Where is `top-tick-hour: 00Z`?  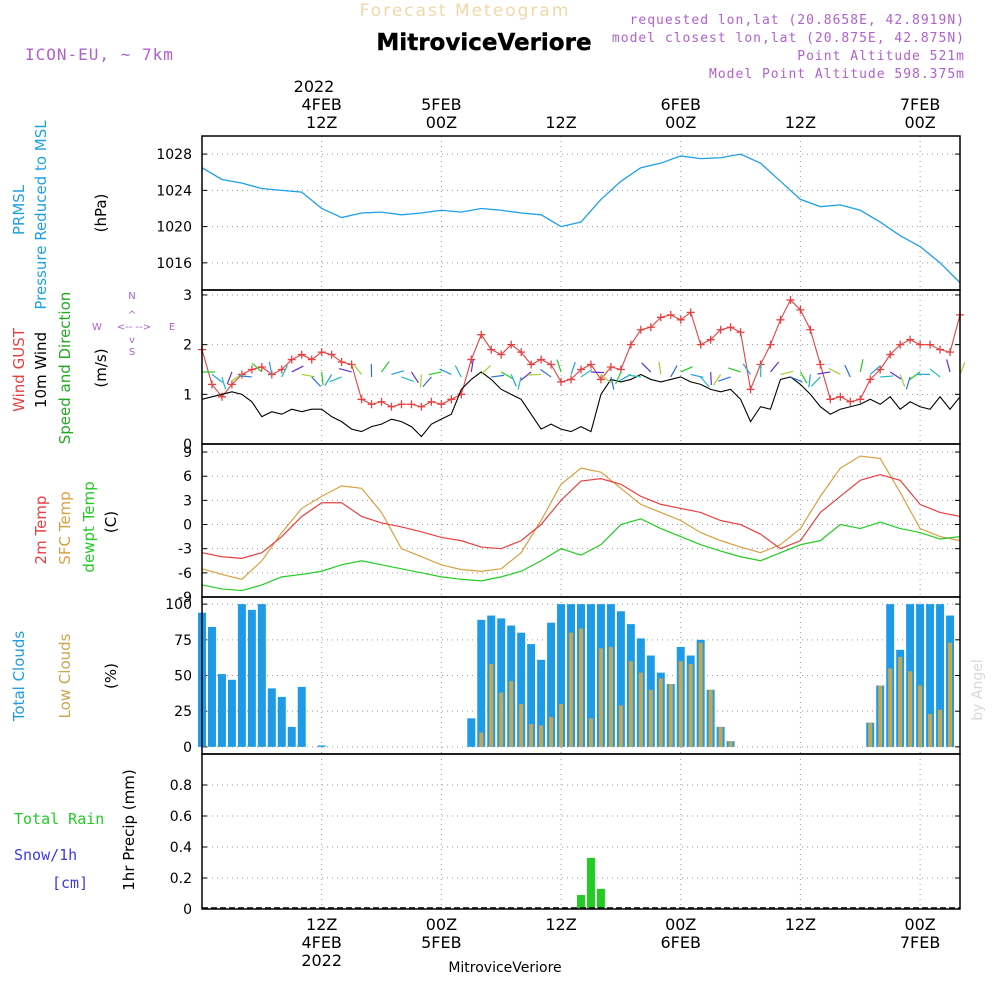 top-tick-hour: 00Z is located at coordinates (441, 122).